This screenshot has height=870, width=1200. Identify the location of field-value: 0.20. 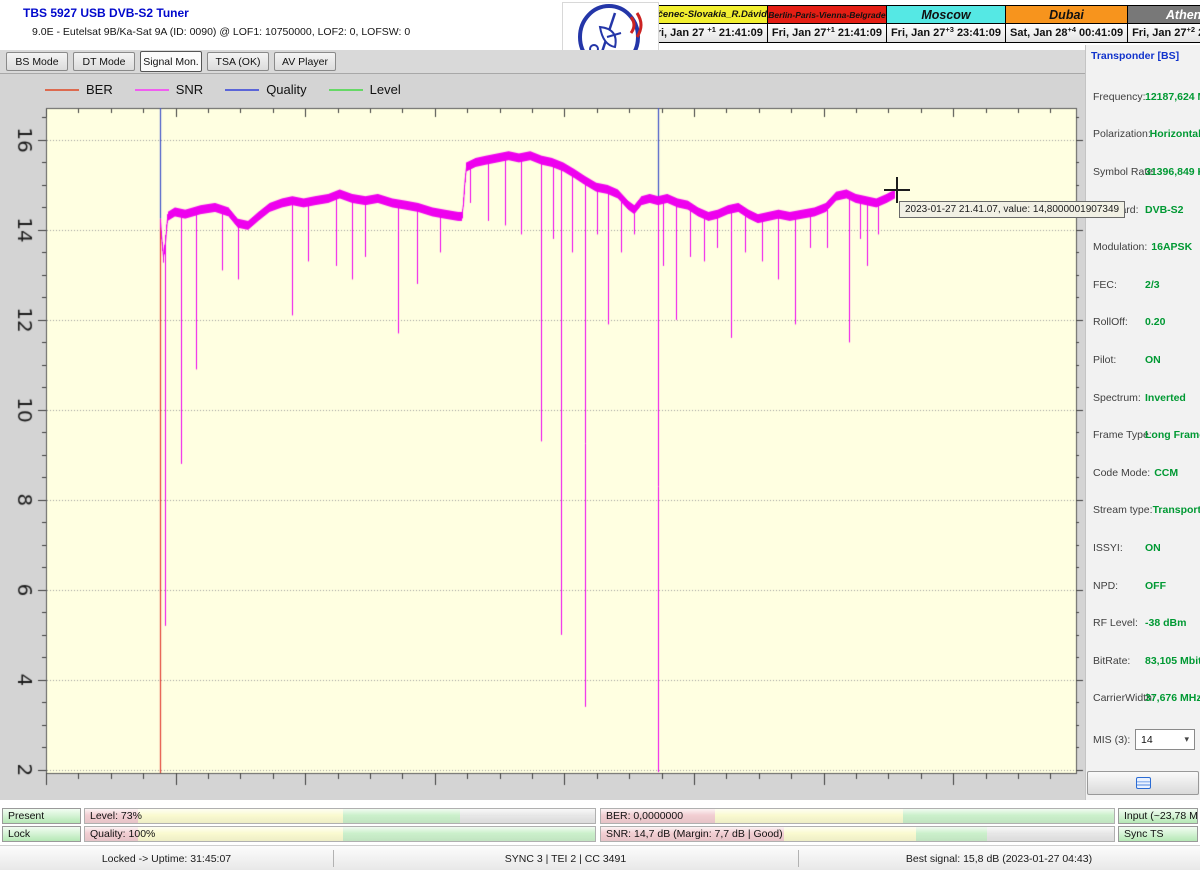
(1155, 322).